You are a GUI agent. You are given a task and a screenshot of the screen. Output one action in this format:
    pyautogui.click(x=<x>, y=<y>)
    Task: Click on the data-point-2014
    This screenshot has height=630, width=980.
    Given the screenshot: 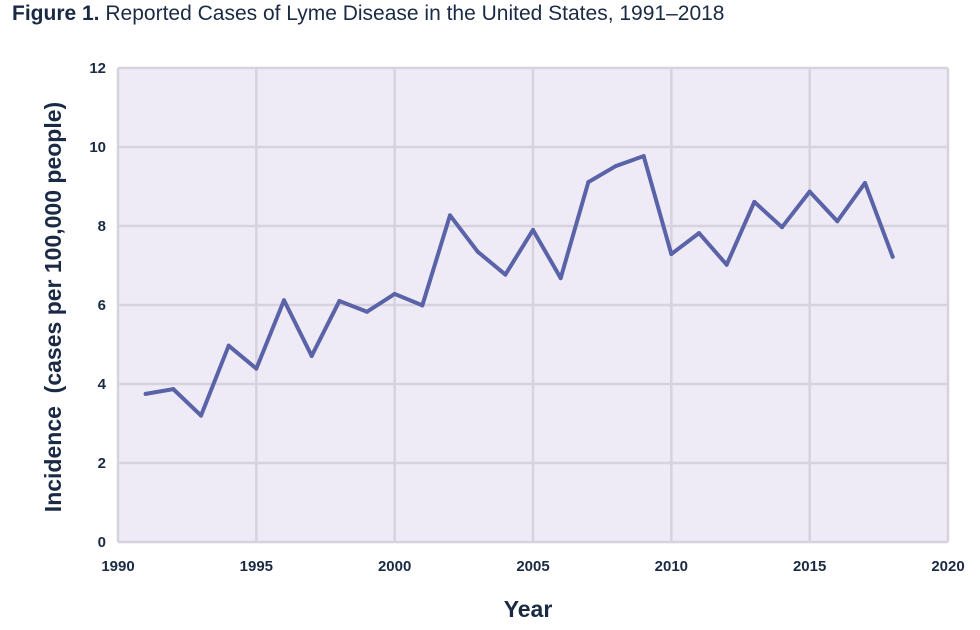 What is the action you would take?
    pyautogui.click(x=782, y=227)
    